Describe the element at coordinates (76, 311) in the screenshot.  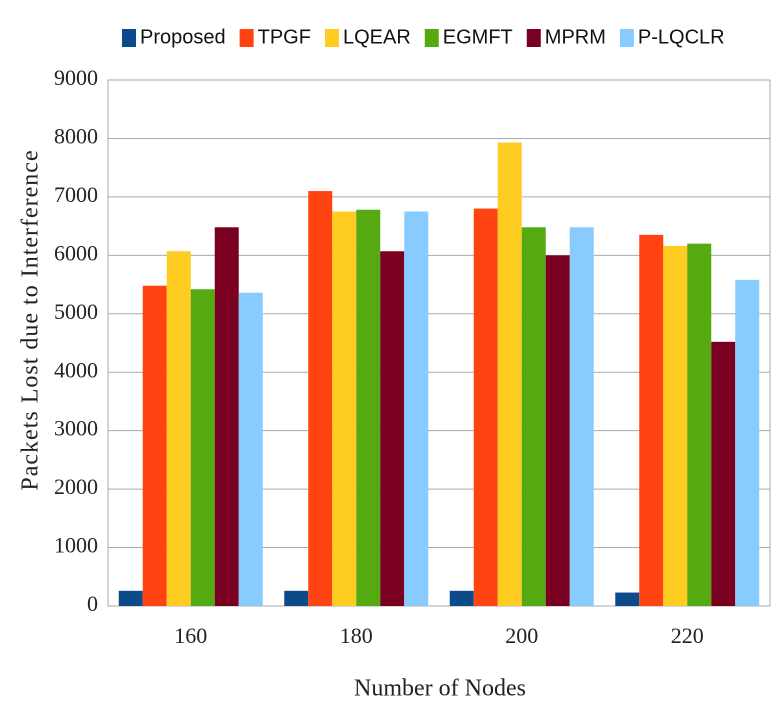
I see `y-tick-label: 5000` at that location.